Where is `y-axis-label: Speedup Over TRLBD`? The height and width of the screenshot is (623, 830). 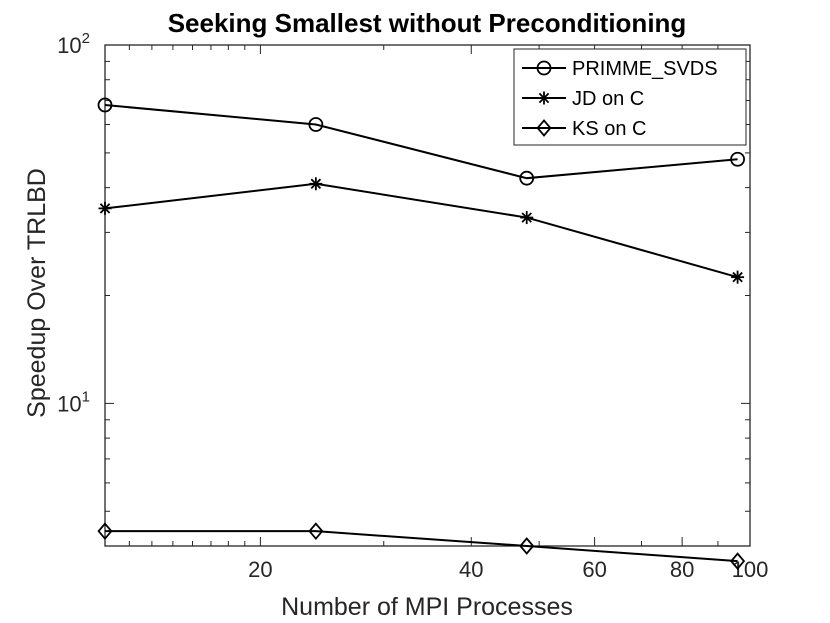 y-axis-label: Speedup Over TRLBD is located at coordinates (37, 293).